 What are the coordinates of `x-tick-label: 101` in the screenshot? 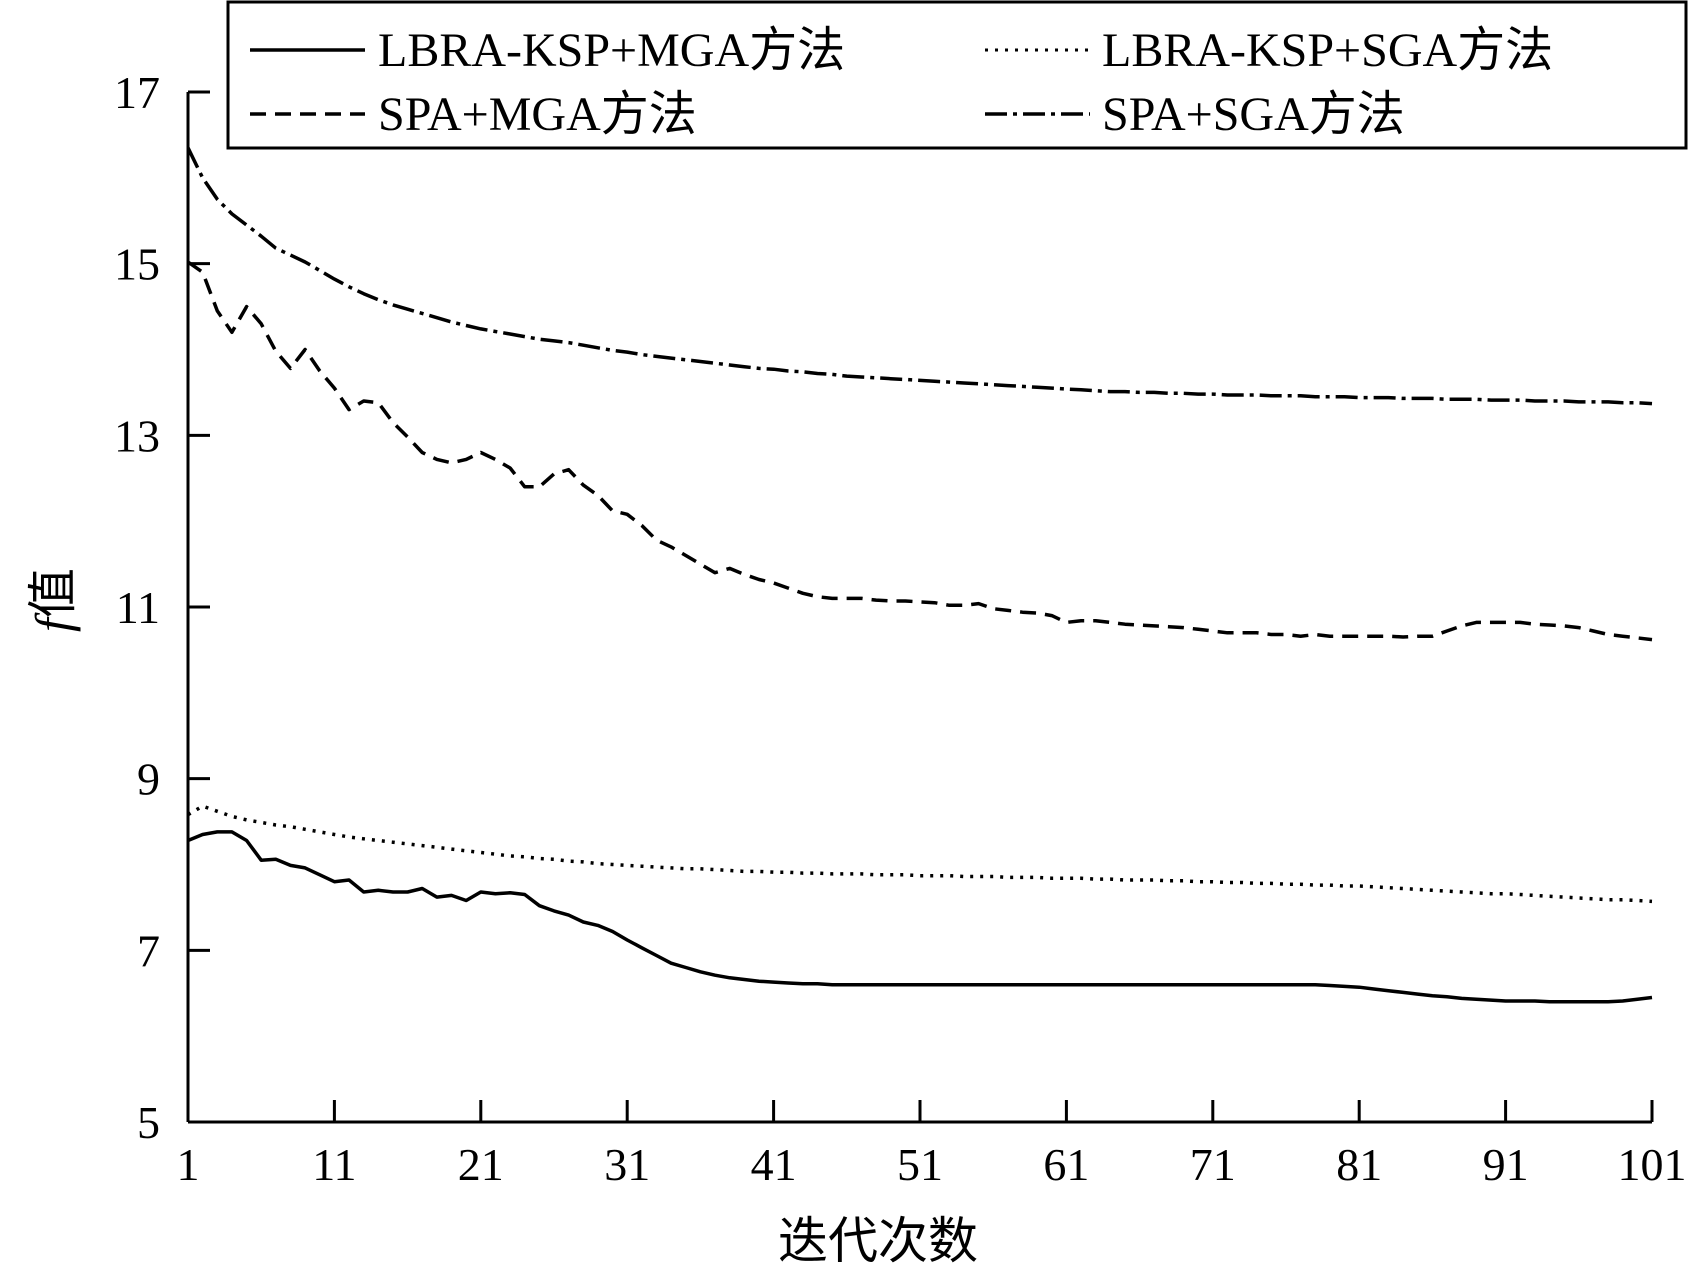 It's located at (1652, 1164).